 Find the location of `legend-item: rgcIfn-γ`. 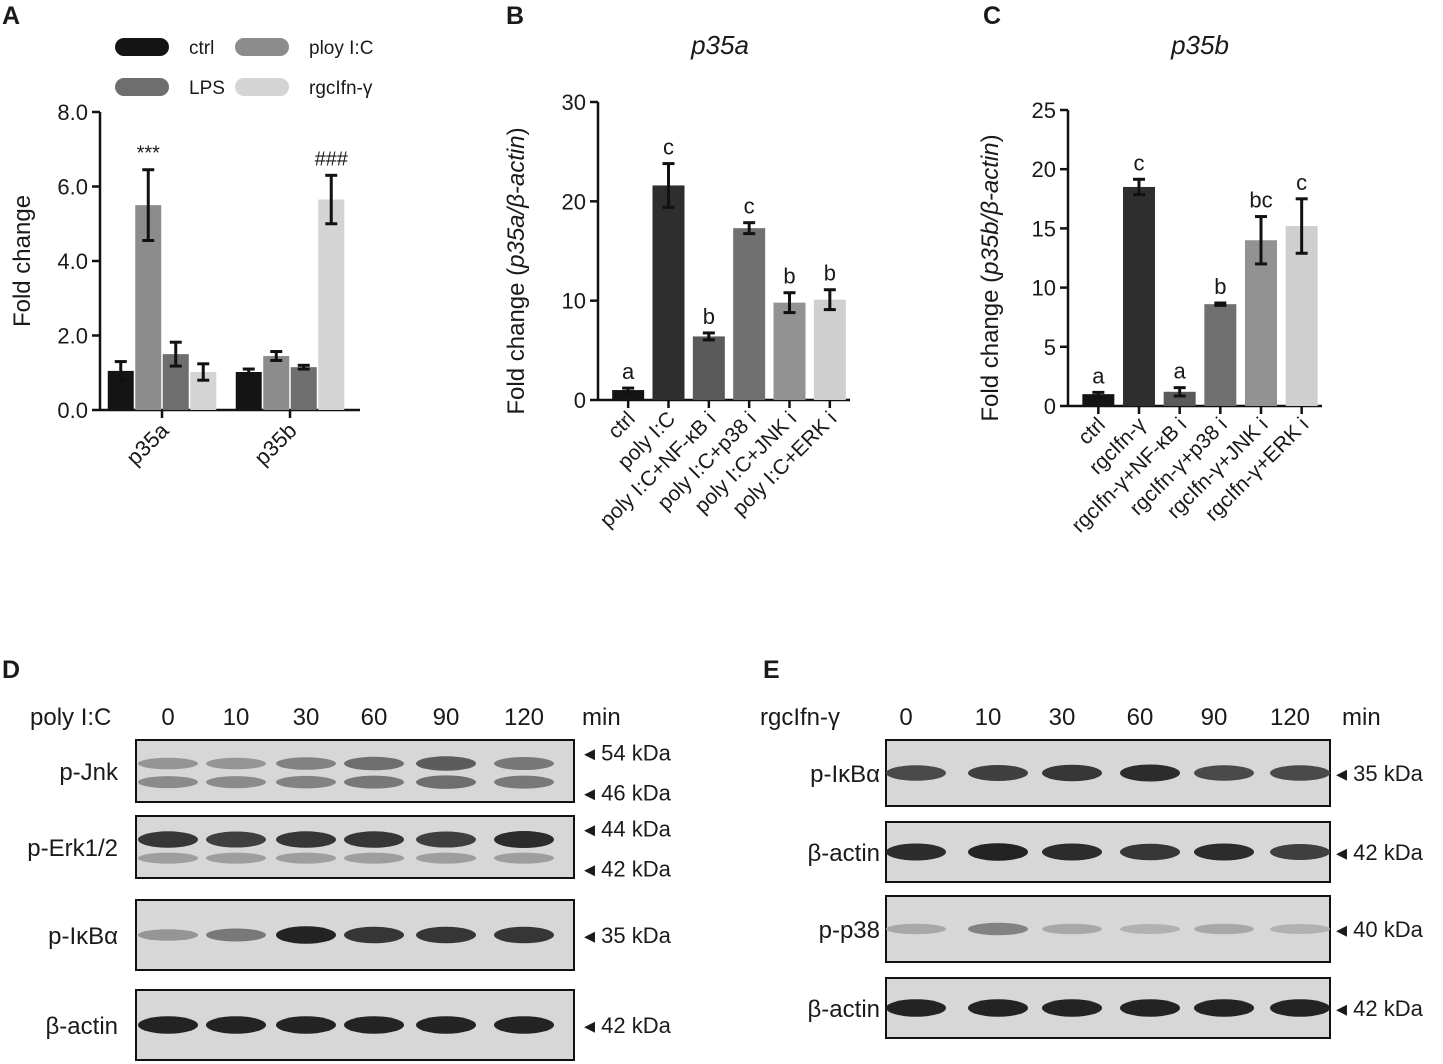

legend-item: rgcIfn-γ is located at coordinates (304, 88).